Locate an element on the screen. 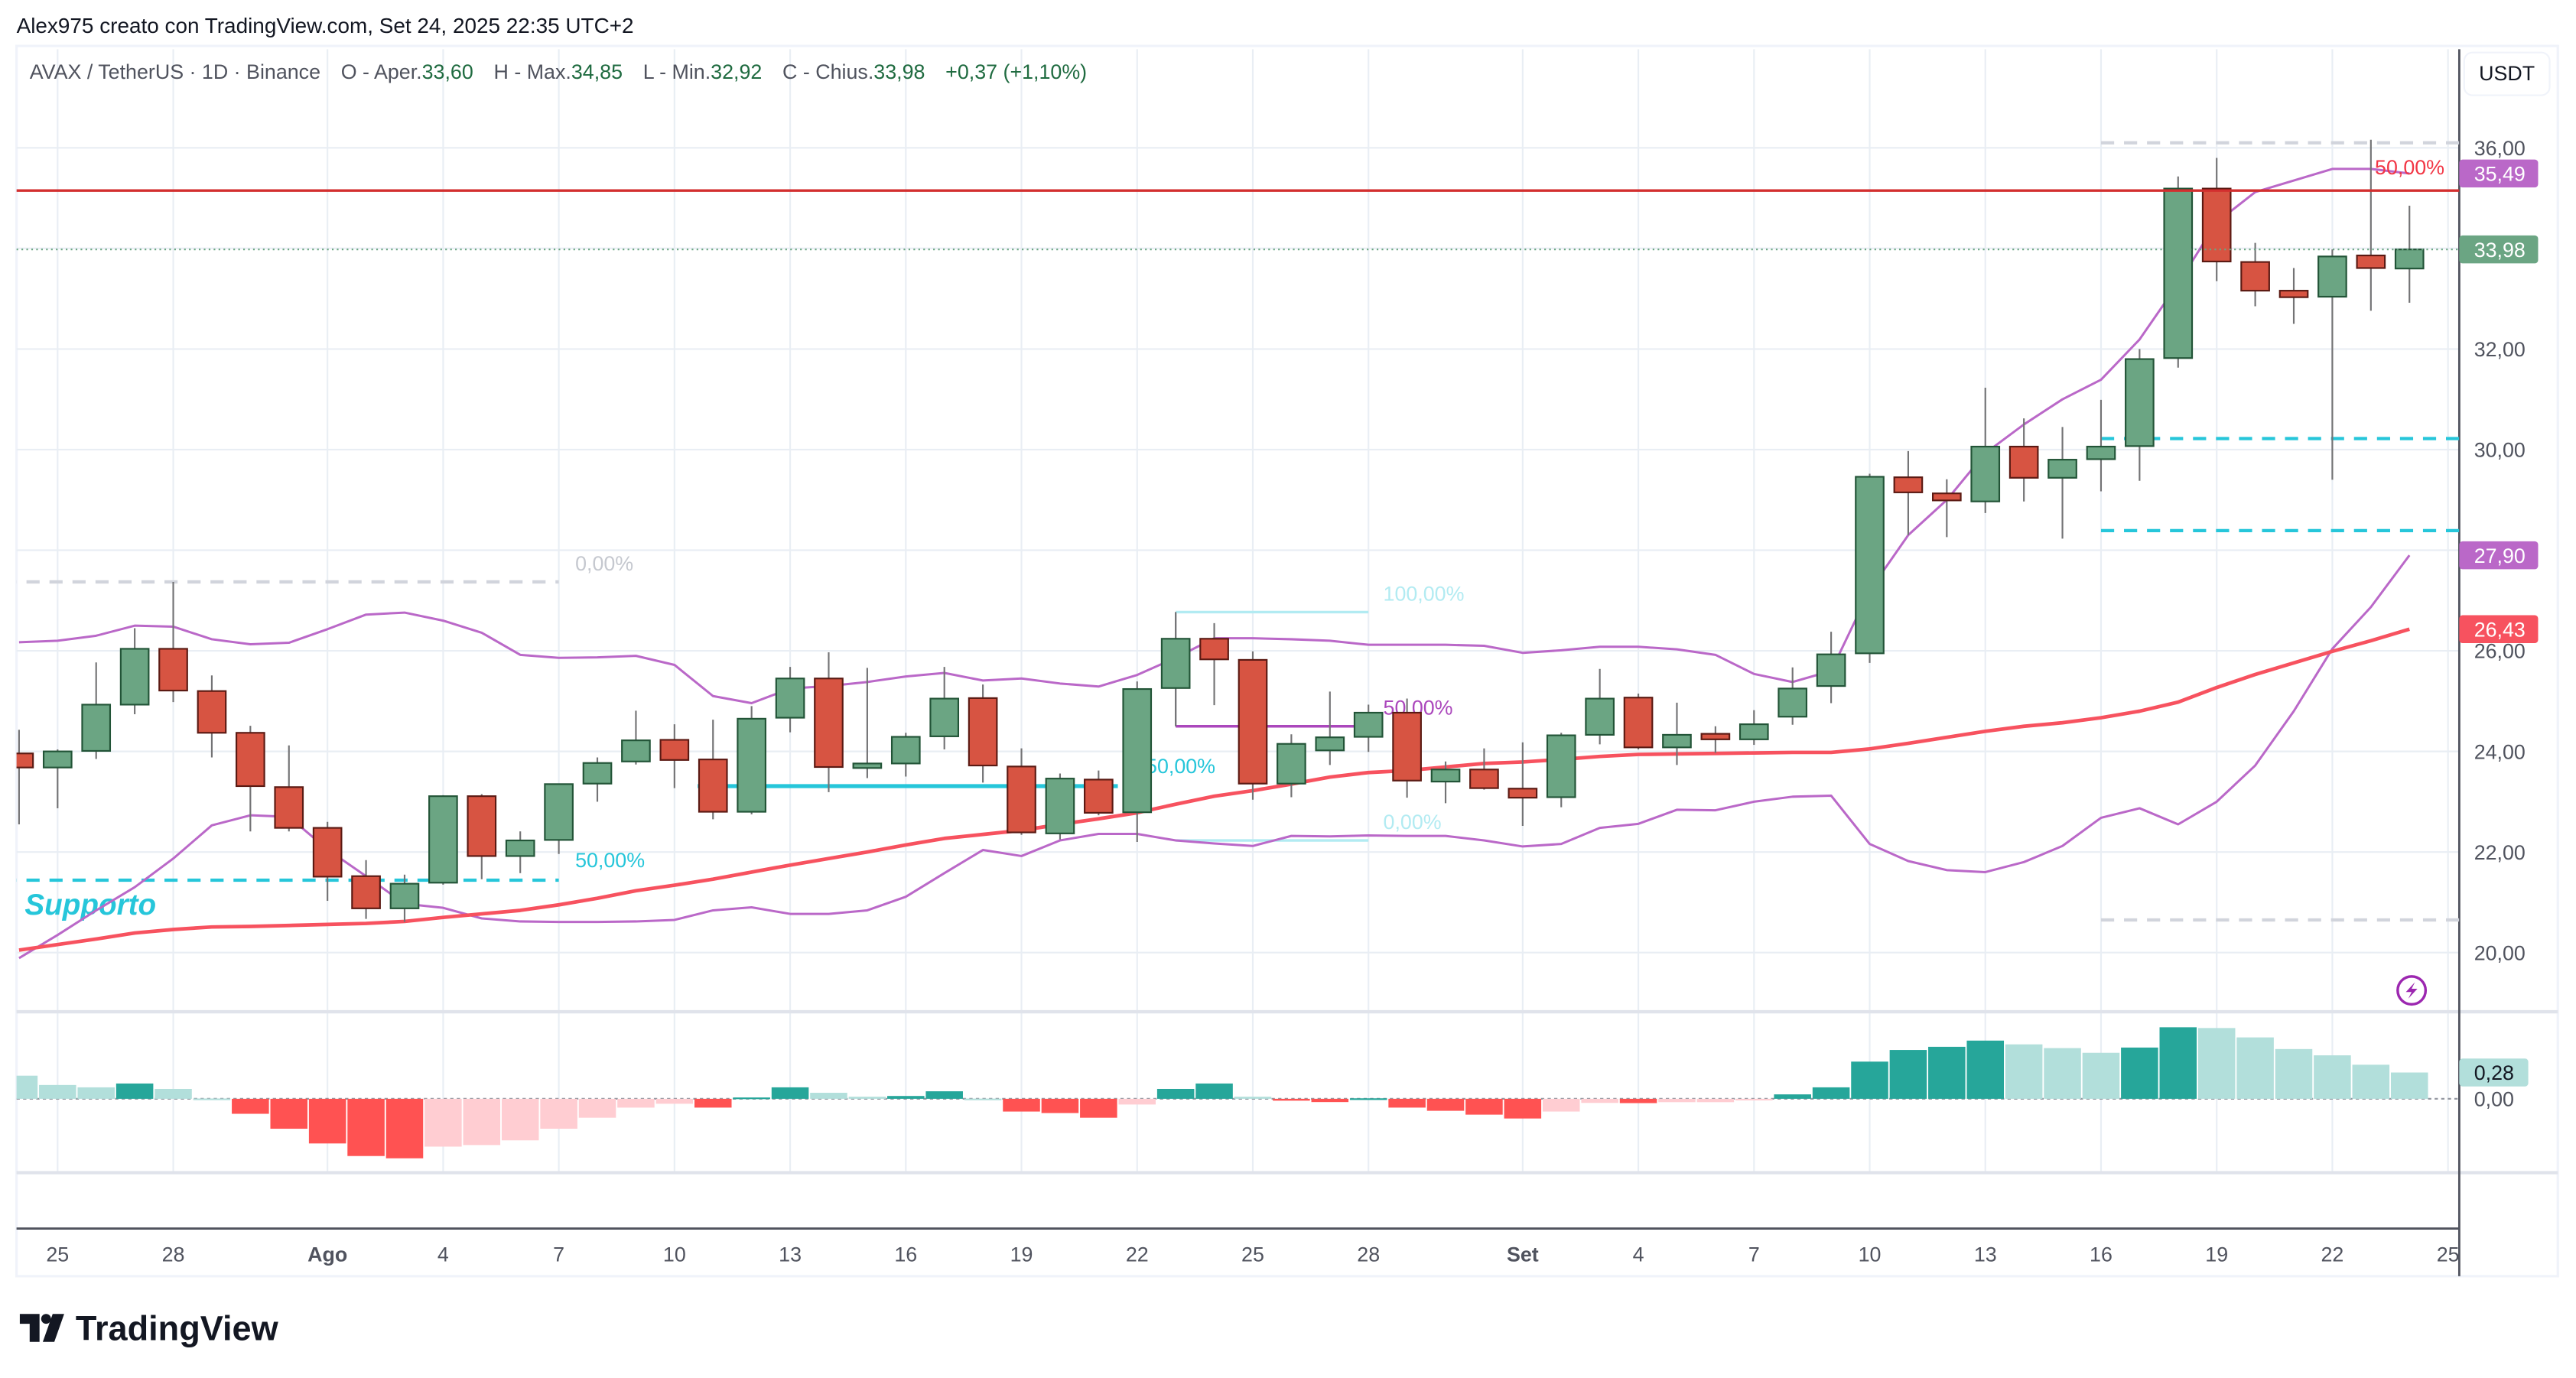  time-tick-label: 4 is located at coordinates (443, 1254).